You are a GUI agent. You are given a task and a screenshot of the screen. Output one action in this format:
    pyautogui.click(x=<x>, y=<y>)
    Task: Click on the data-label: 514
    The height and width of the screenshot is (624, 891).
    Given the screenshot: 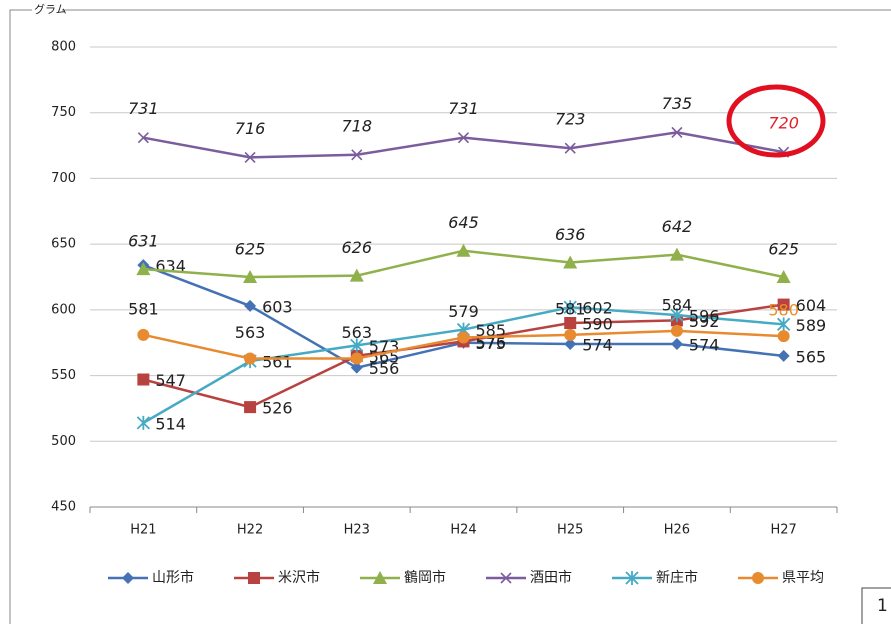 What is the action you would take?
    pyautogui.click(x=170, y=423)
    